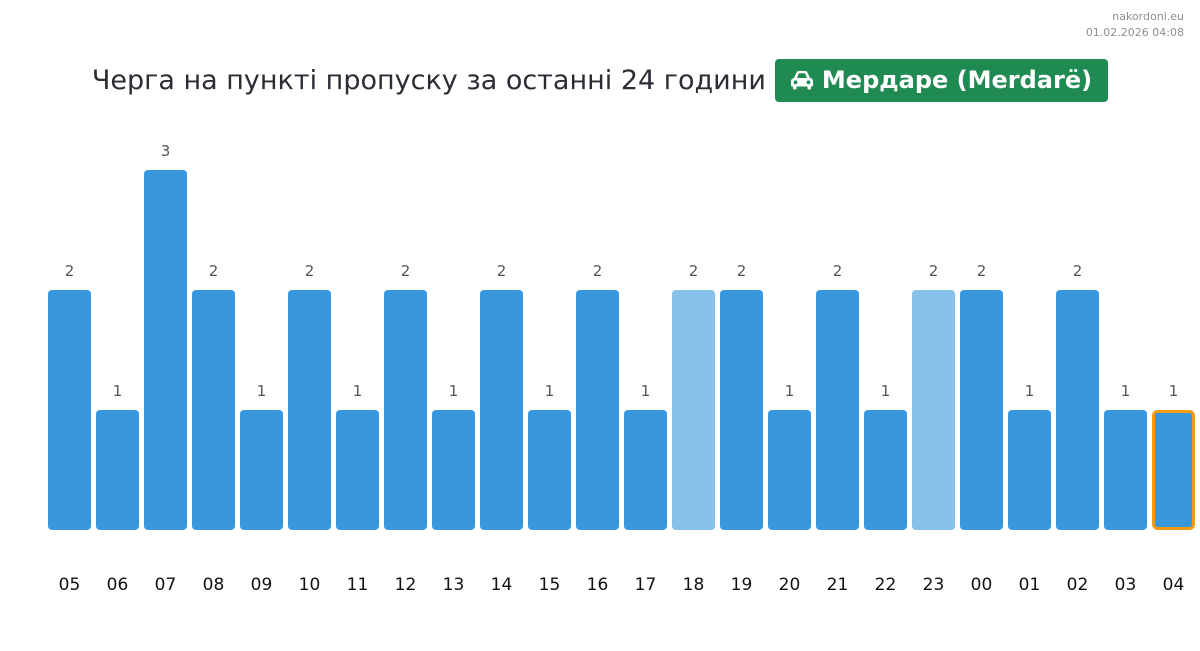 This screenshot has height=651, width=1200. Describe the element at coordinates (646, 585) in the screenshot. I see `x-tick-label-17: 17` at that location.